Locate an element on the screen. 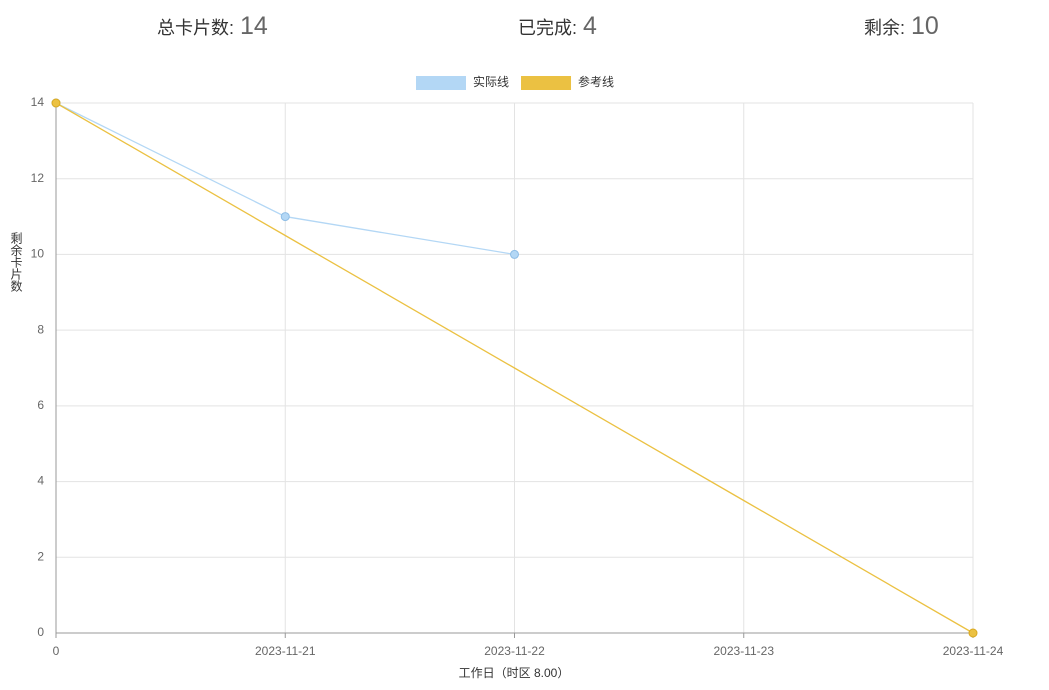 Image resolution: width=1049 pixels, height=690 pixels. x-tick-label: 0 is located at coordinates (56, 651).